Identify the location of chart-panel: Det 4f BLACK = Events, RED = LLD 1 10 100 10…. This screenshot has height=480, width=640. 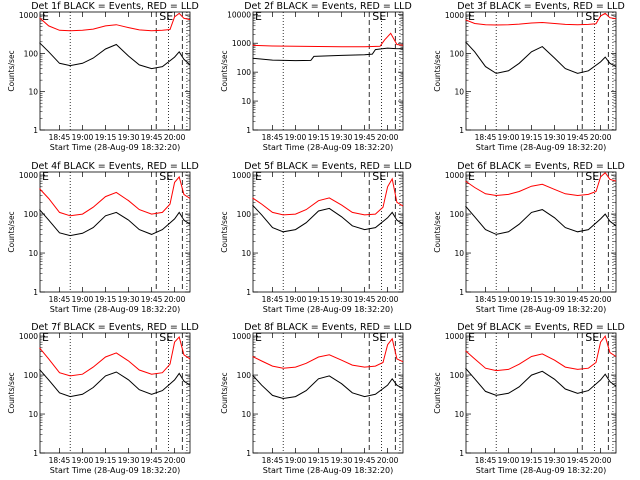
(103, 237).